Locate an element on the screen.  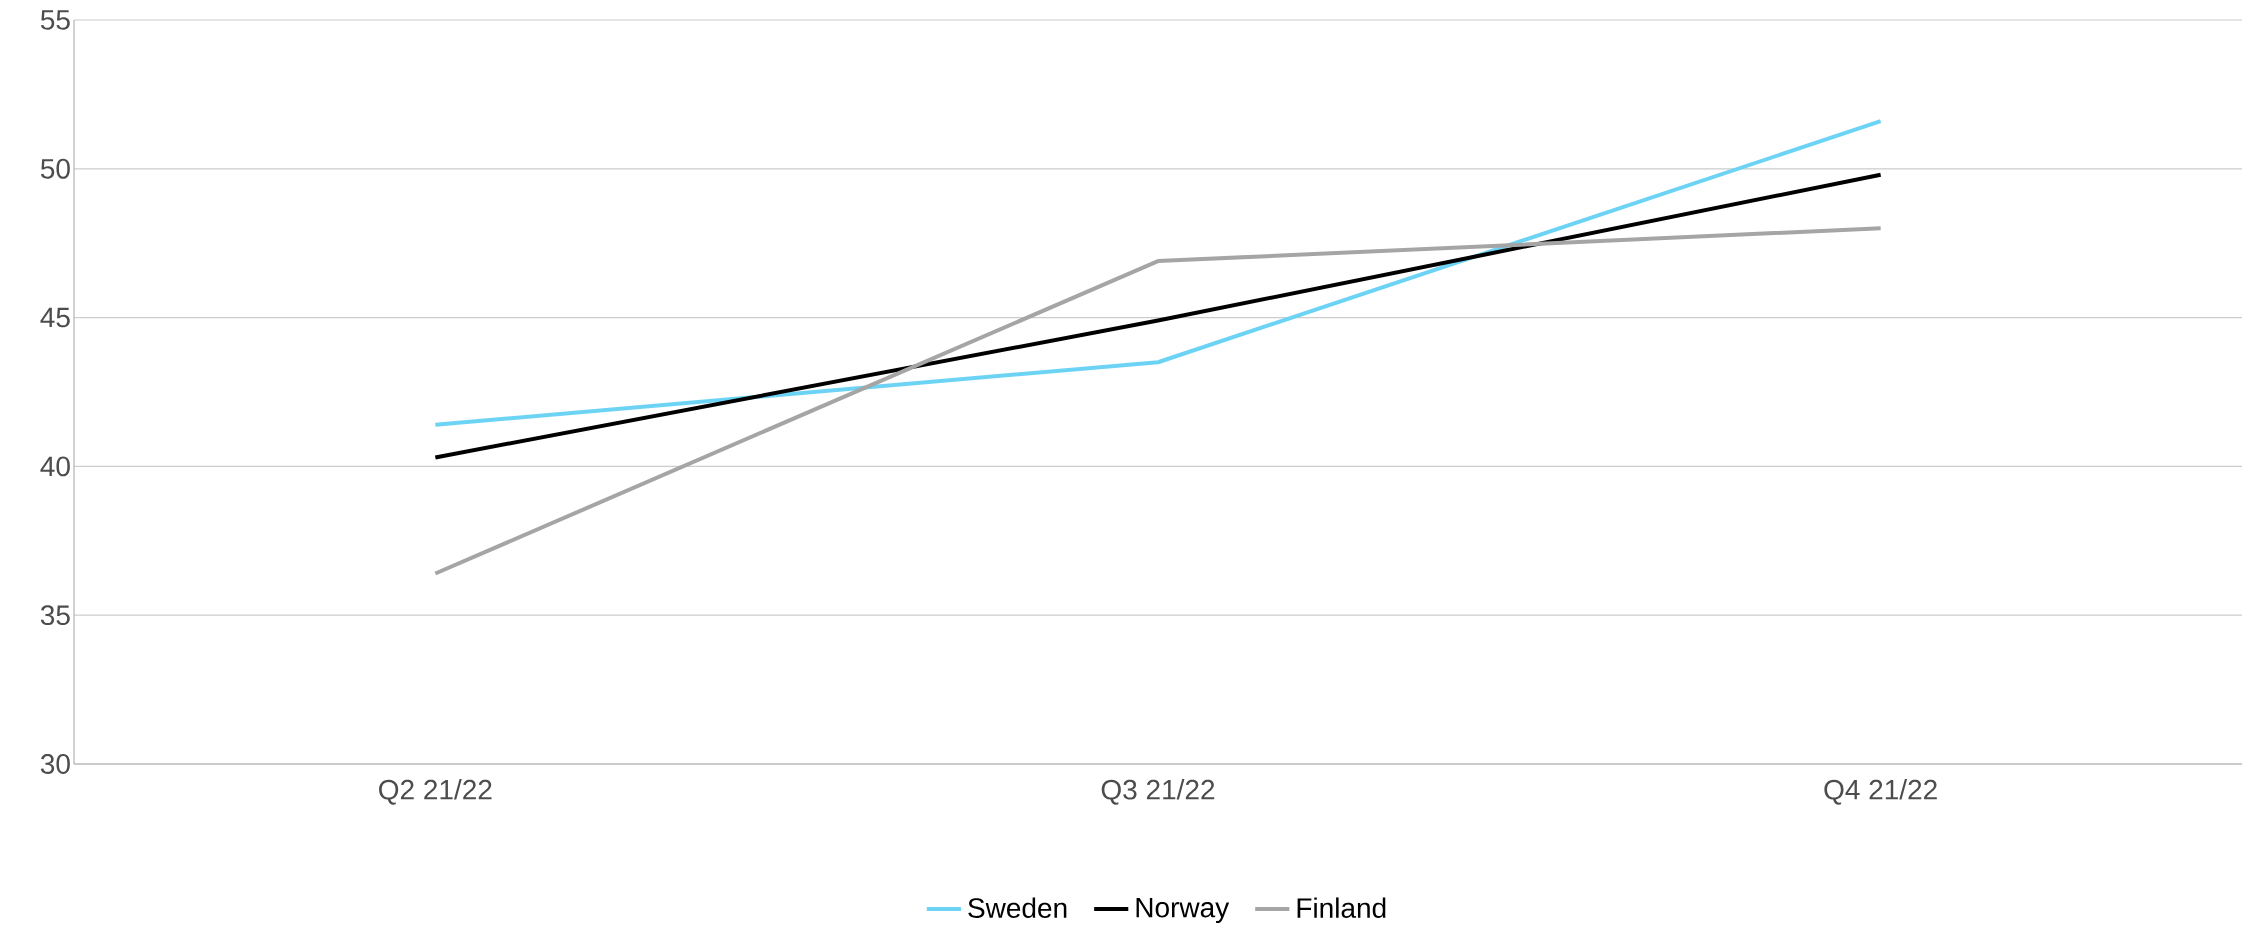
x-tick-label: Q4 21/22 is located at coordinates (1880, 792).